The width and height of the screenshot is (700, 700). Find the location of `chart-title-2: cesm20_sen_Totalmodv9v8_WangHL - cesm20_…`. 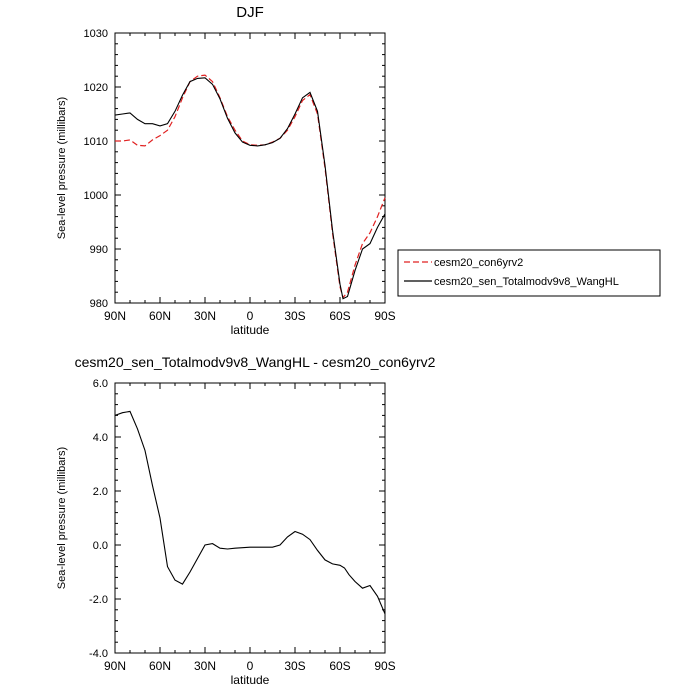

chart-title-2: cesm20_sen_Totalmodv9v8_WangHL - cesm20_… is located at coordinates (255, 362).